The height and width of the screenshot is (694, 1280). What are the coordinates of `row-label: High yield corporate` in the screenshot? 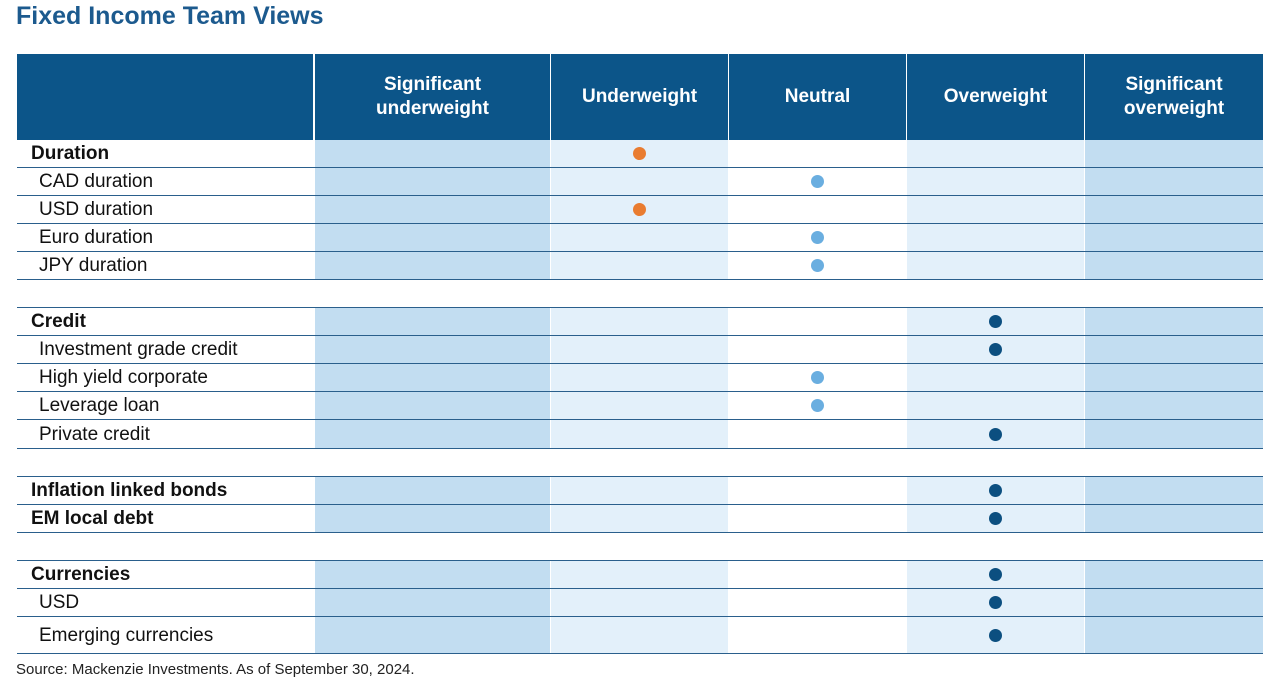 It's located at (123, 377).